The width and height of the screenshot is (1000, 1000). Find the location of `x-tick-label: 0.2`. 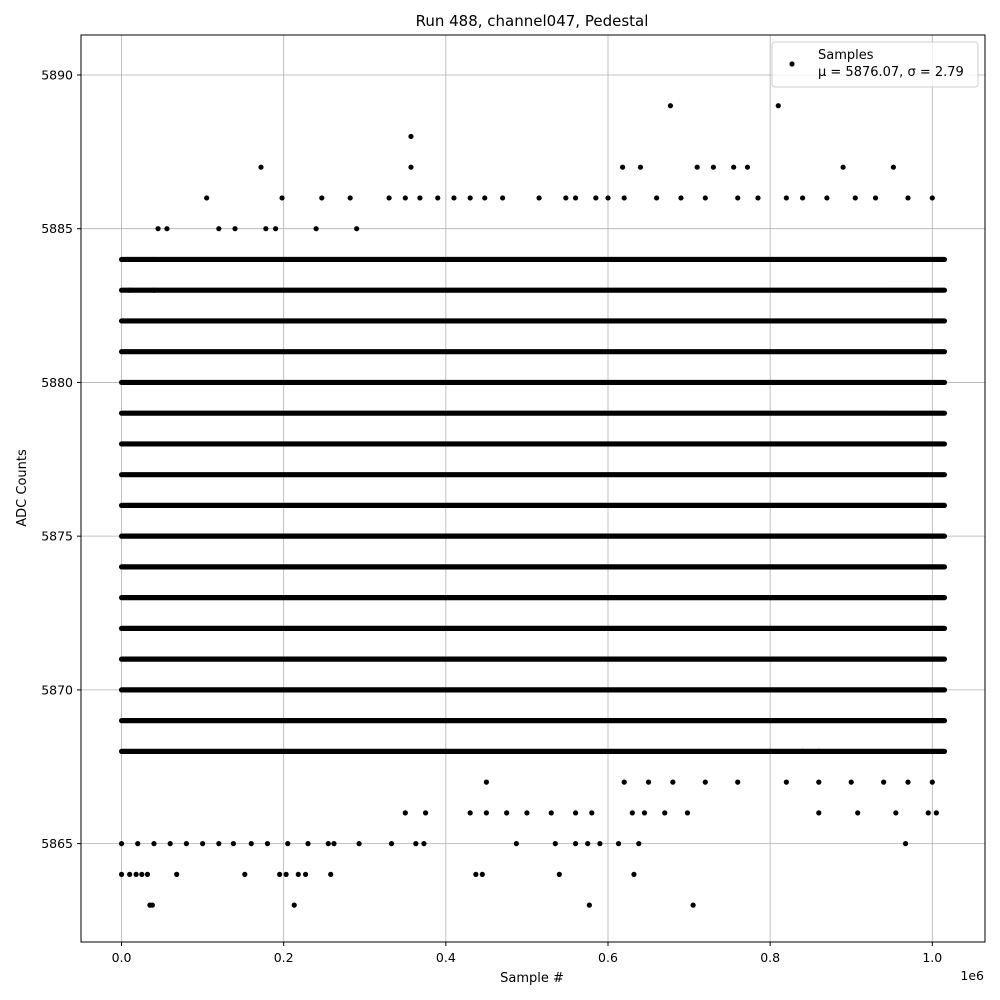

x-tick-label: 0.2 is located at coordinates (284, 957).